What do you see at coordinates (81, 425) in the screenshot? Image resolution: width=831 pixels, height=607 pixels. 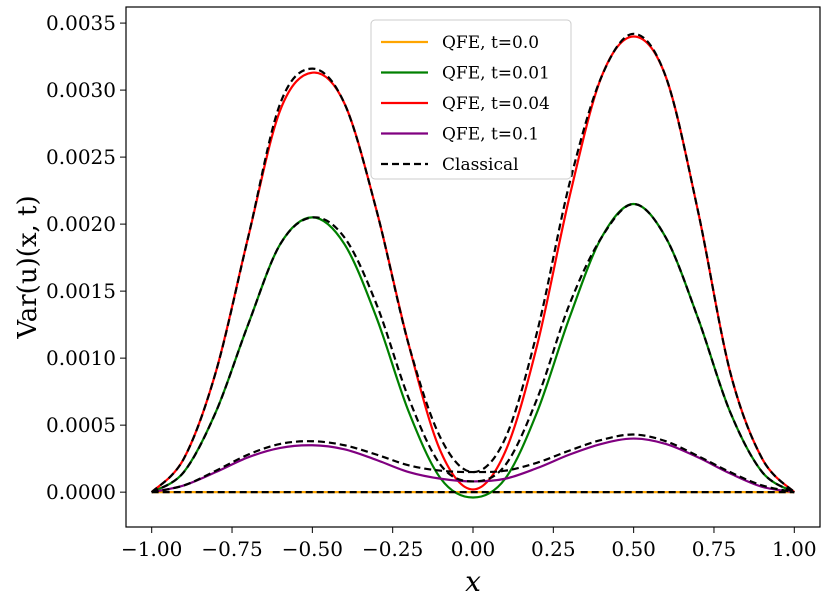 I see `y-tick-label: 0.0005` at bounding box center [81, 425].